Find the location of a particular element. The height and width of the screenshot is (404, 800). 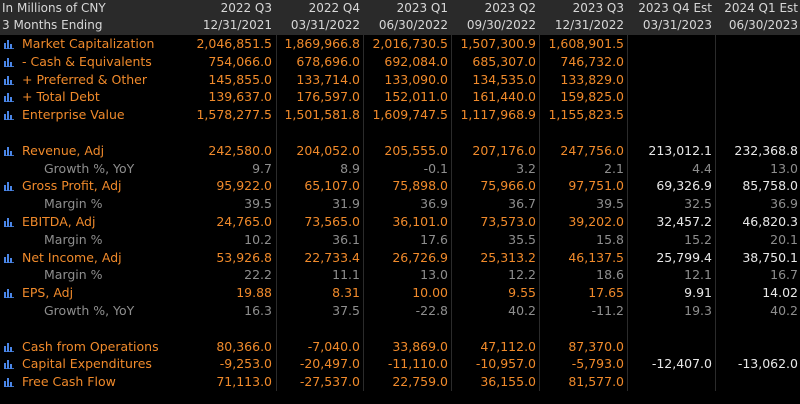

cell-value: 12.2 is located at coordinates (522, 275).